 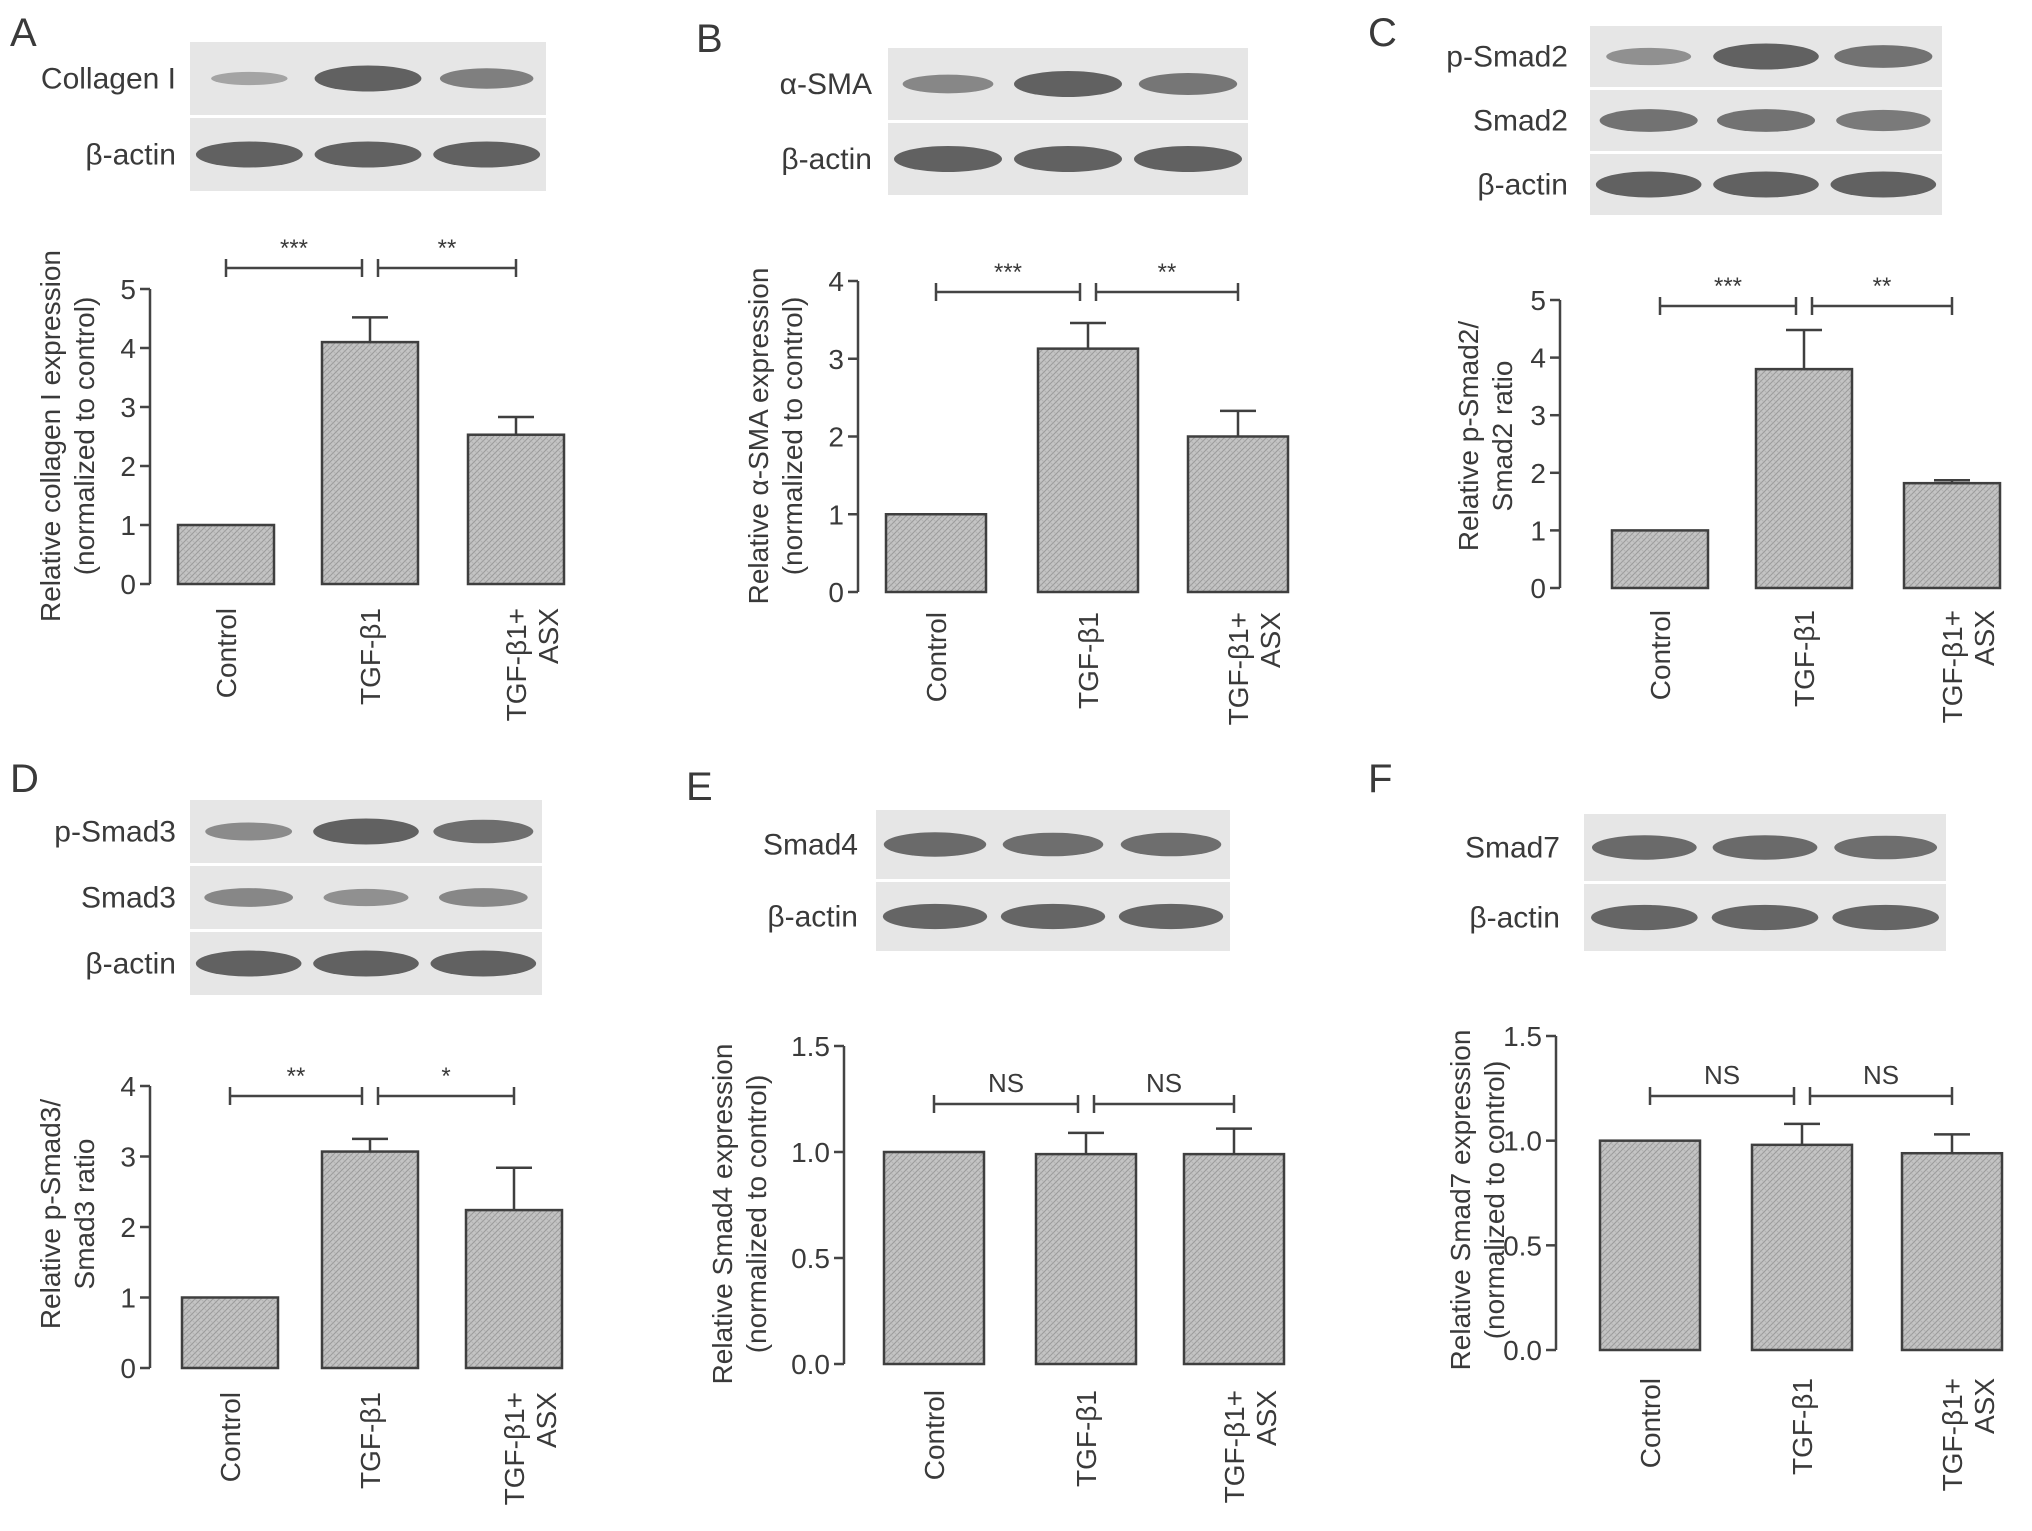 I want to click on blot-b: α-SMA β-actin, so click(x=1014, y=121).